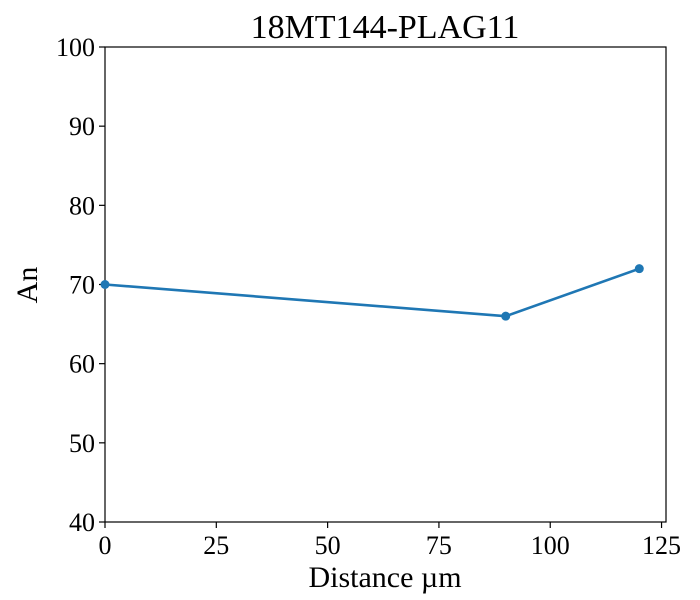  Describe the element at coordinates (385, 27) in the screenshot. I see `chart-title: 18MT144-PLAG11` at that location.